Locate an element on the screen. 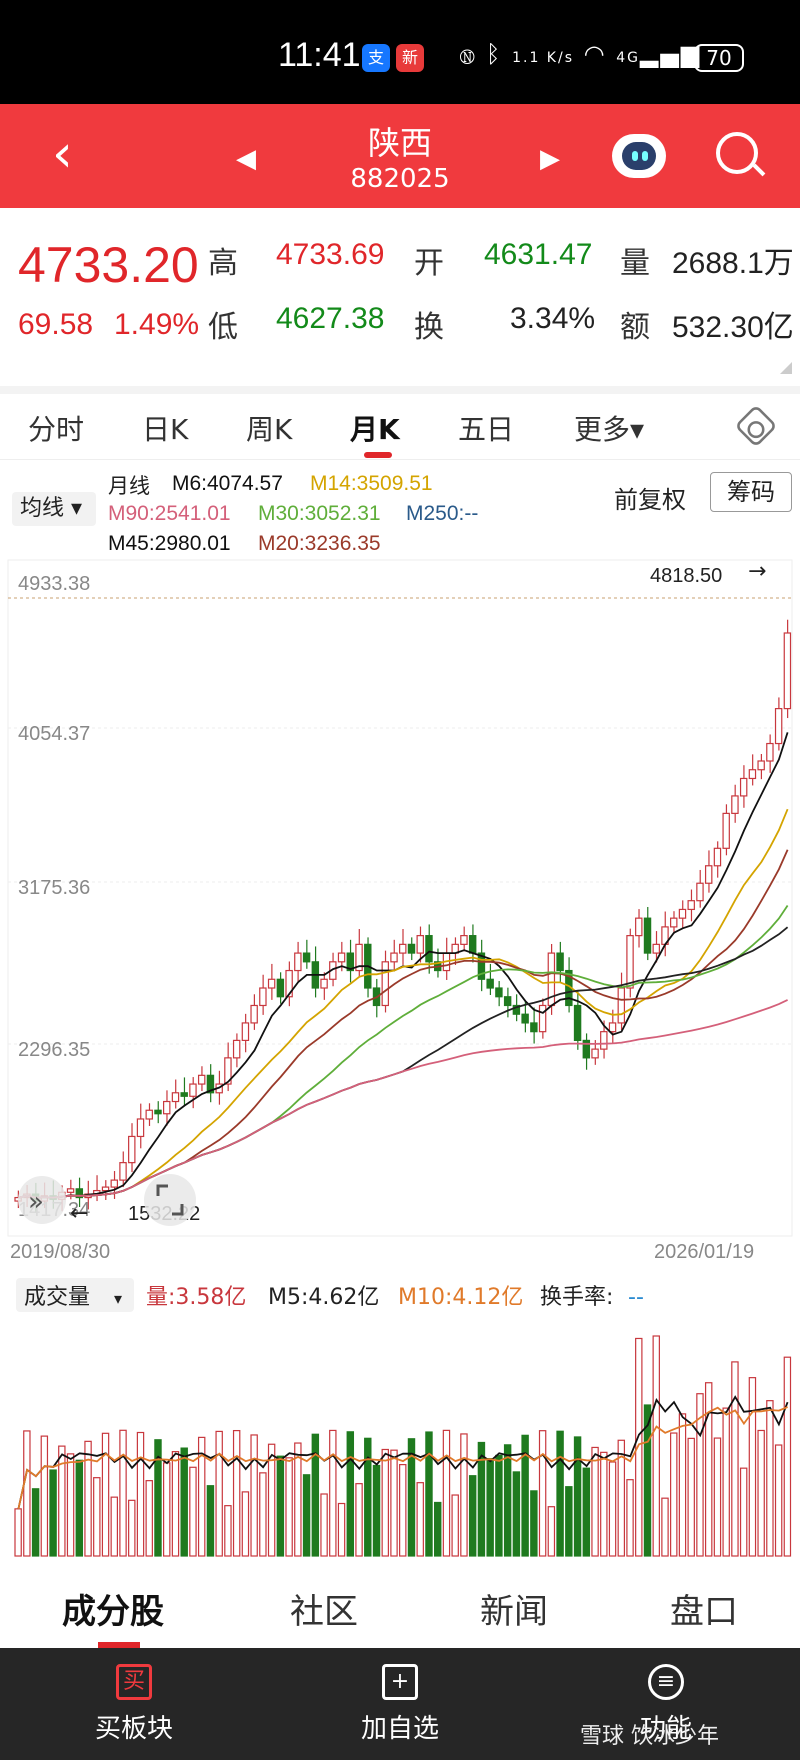 The width and height of the screenshot is (800, 1760). volume-m5-line is located at coordinates (403, 1452).